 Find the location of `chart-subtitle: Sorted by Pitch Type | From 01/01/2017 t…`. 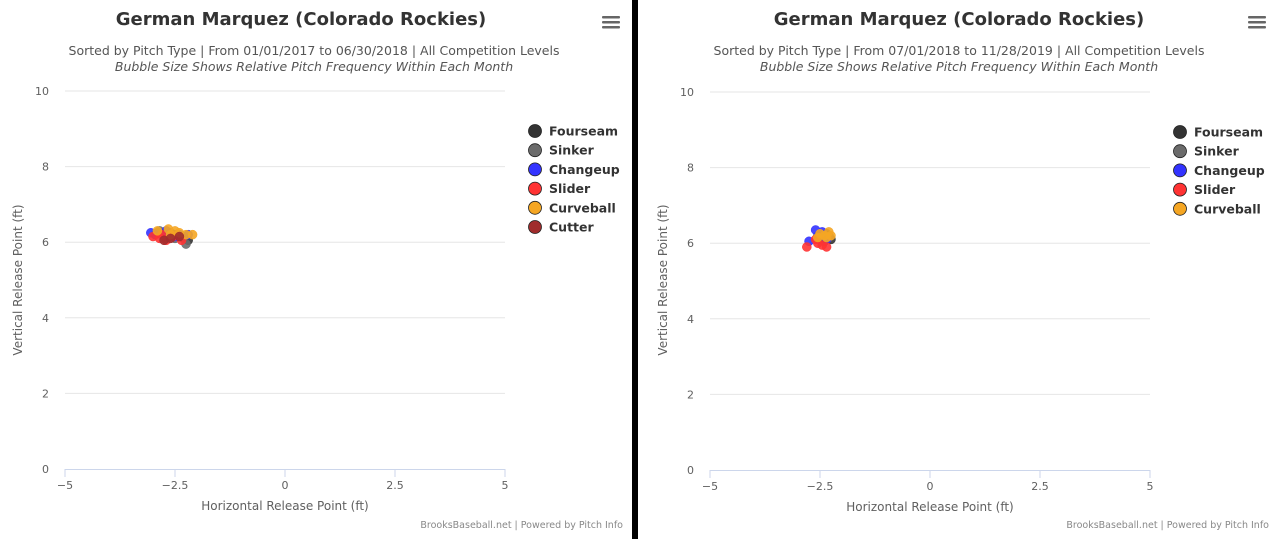

chart-subtitle: Sorted by Pitch Type | From 01/01/2017 t… is located at coordinates (314, 50).